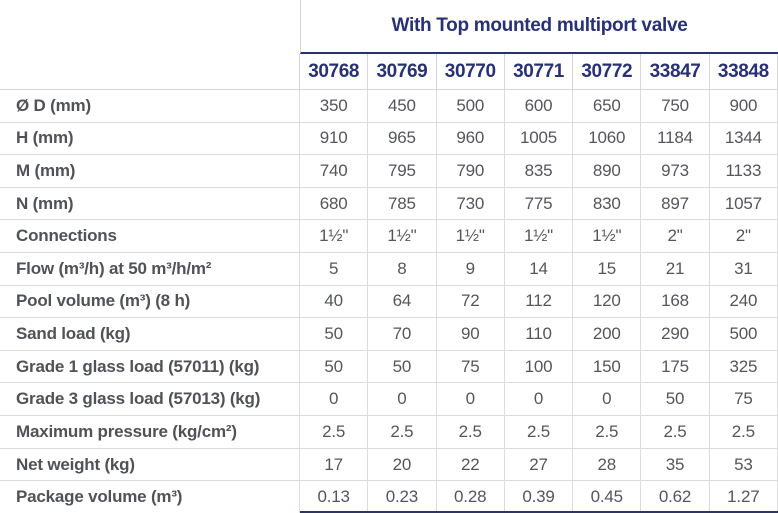 The image size is (778, 513). Describe the element at coordinates (675, 366) in the screenshot. I see `cell-value: 175` at that location.